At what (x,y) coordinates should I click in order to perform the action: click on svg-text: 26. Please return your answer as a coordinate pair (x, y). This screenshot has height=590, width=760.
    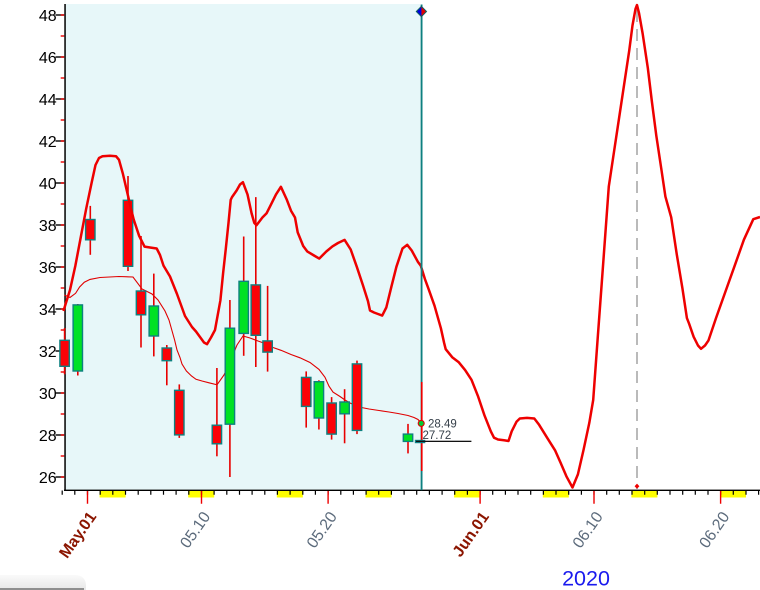
    Looking at the image, I should click on (48, 478).